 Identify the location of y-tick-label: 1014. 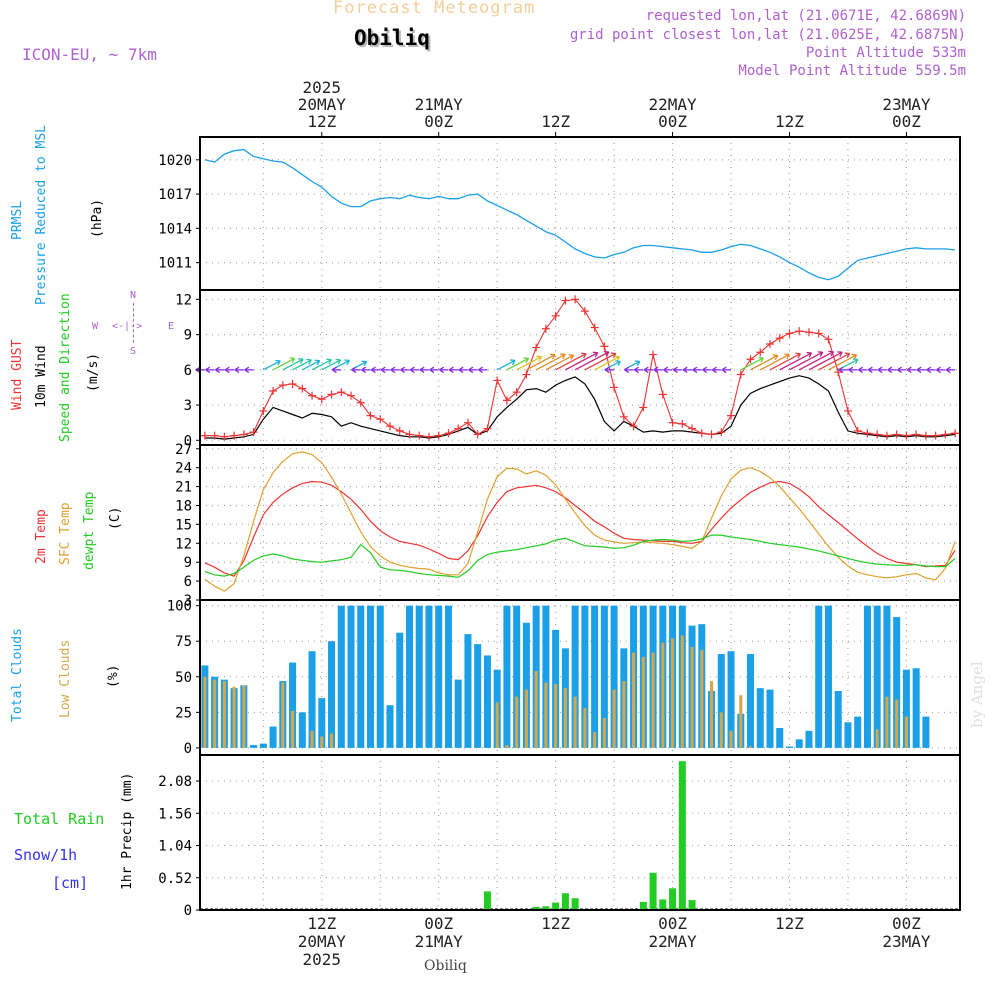
(175, 229).